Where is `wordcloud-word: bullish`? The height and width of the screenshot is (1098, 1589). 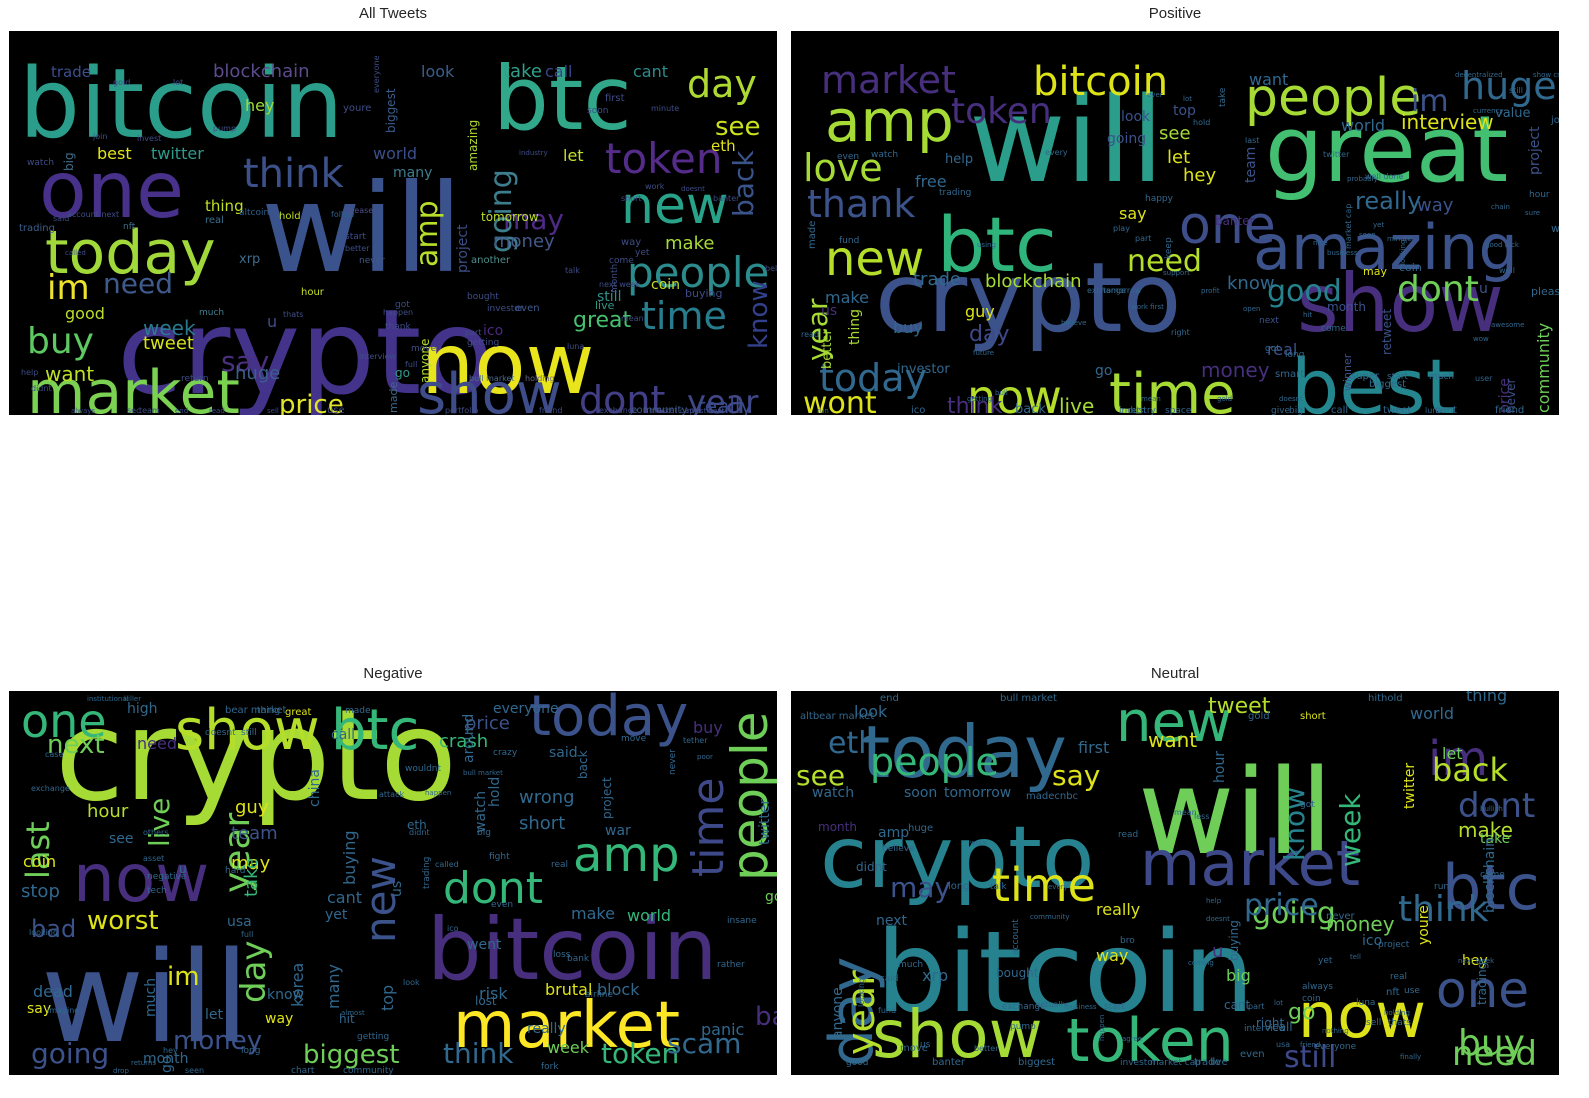 wordcloud-word: bullish is located at coordinates (1491, 809).